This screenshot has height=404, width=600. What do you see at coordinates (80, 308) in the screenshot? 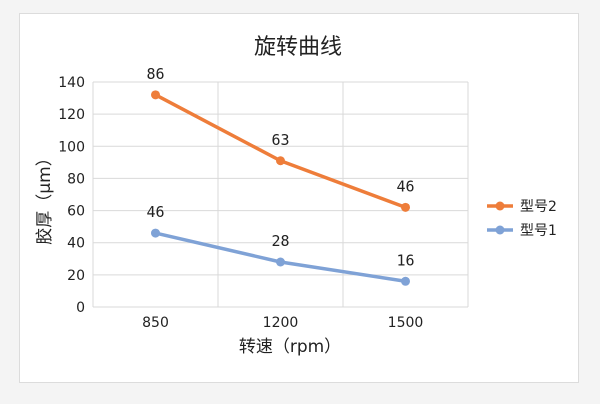
I see `y-tick-label: 0` at bounding box center [80, 308].